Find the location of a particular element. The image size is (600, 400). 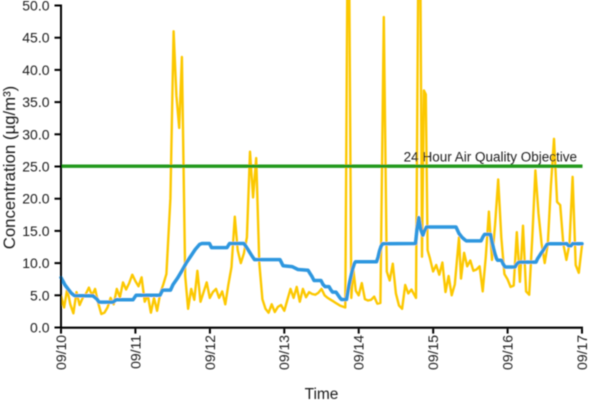

svg-text: 50.0 is located at coordinates (35, 7).